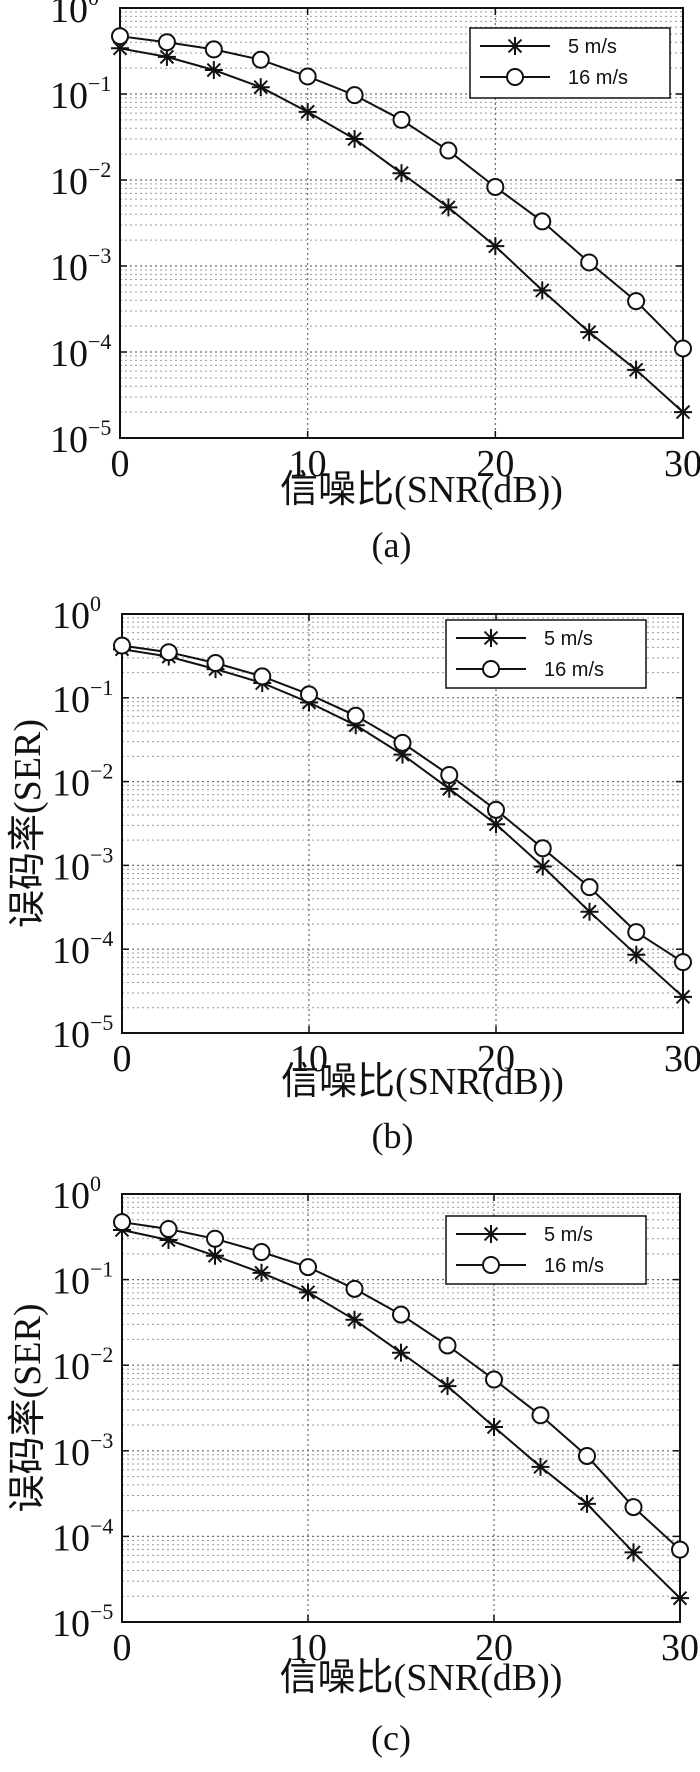 The width and height of the screenshot is (700, 1772). What do you see at coordinates (391, 1738) in the screenshot?
I see `panel-label: (c)` at bounding box center [391, 1738].